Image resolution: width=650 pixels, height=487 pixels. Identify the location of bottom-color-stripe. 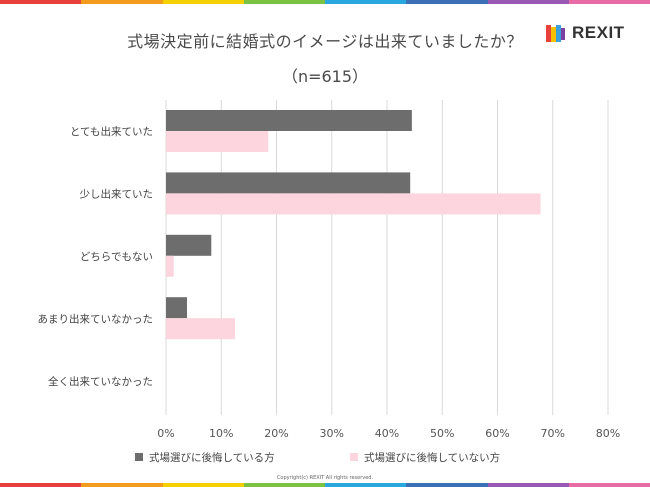
(325, 485).